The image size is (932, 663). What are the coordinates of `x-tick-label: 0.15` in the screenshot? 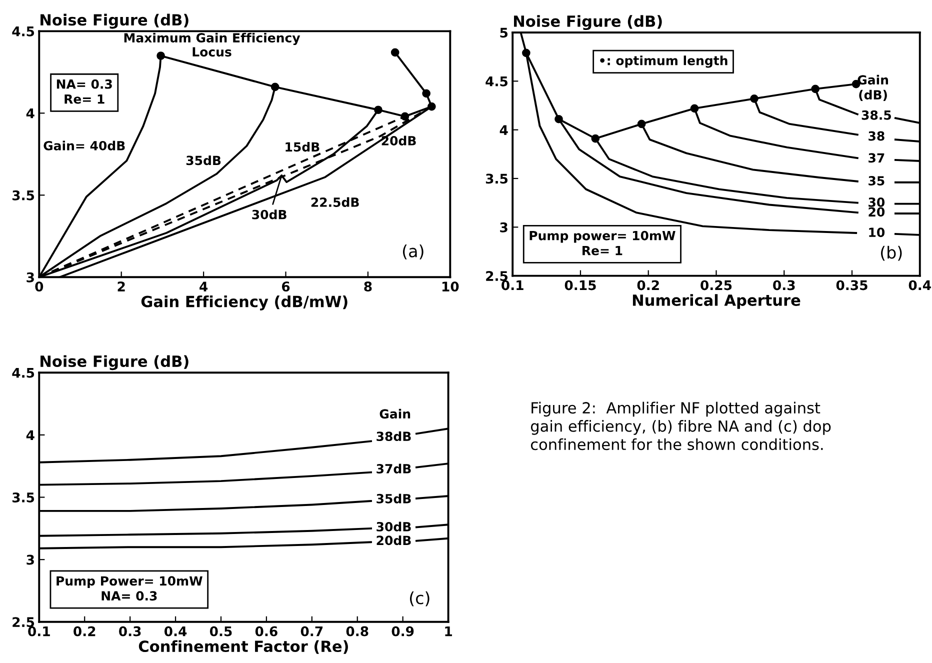 It's located at (580, 285).